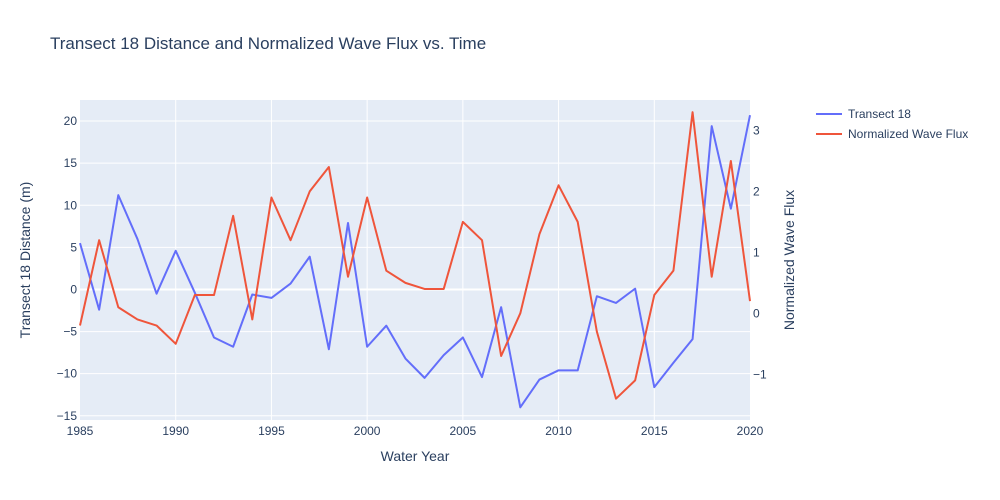 This screenshot has height=500, width=1000. I want to click on legend-label-normalized-wave-flux: Normalized Wave Flux, so click(908, 134).